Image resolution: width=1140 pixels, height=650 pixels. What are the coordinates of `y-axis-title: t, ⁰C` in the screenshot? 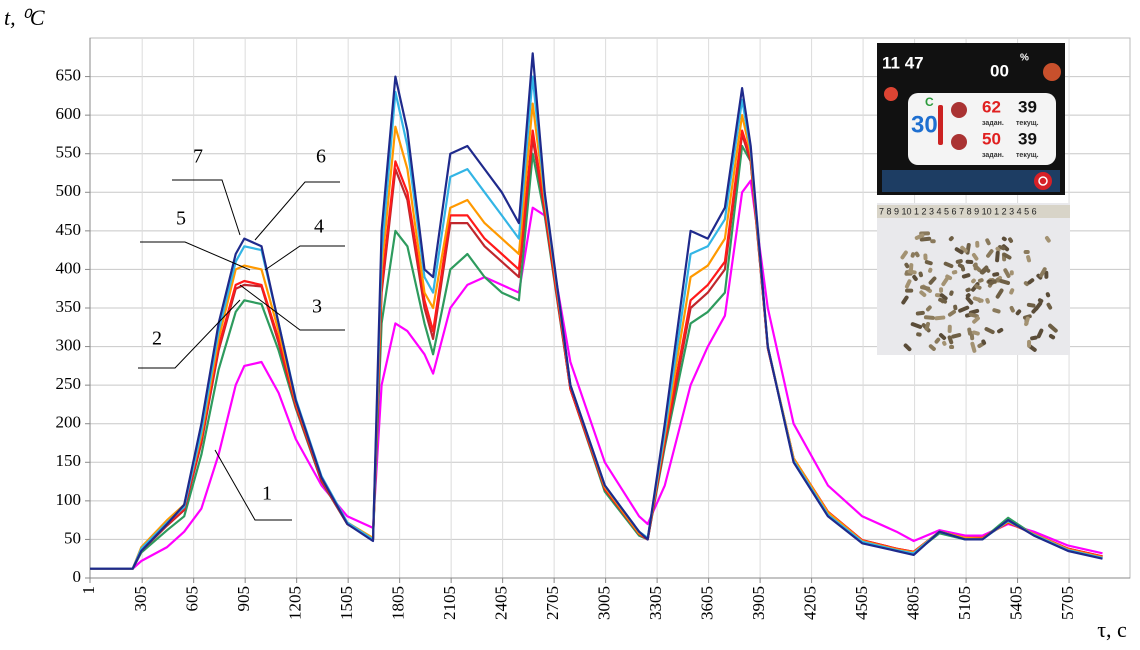 It's located at (24, 17).